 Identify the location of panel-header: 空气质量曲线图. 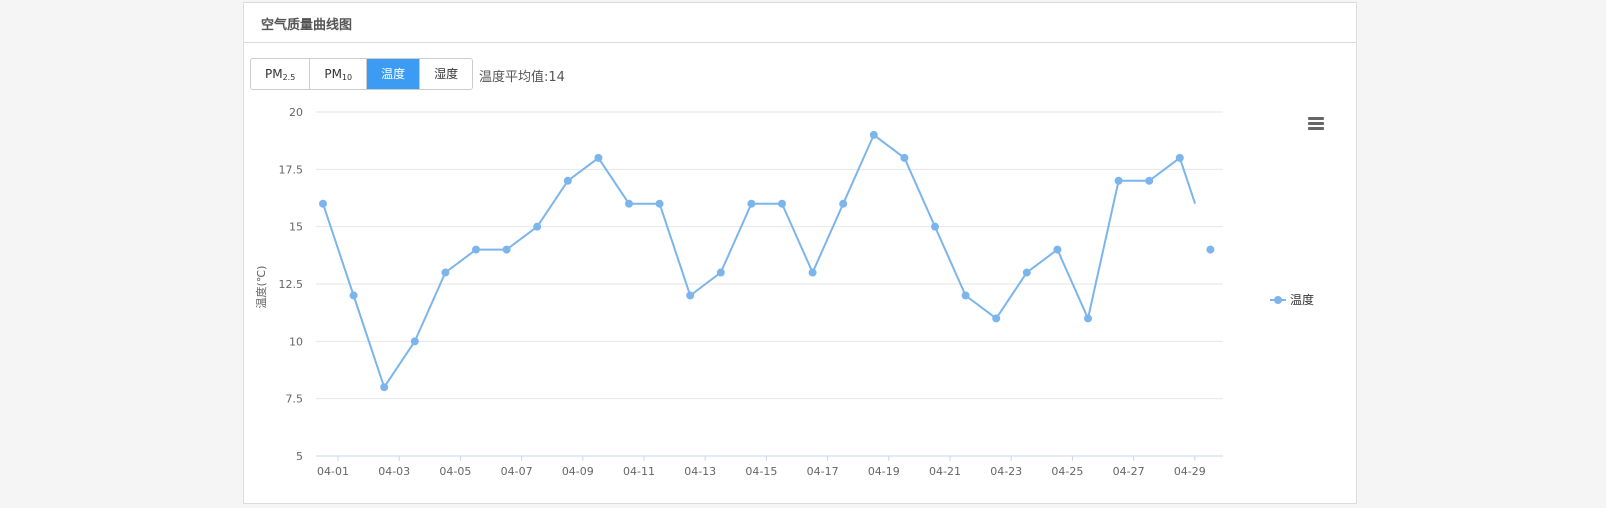
(800, 23).